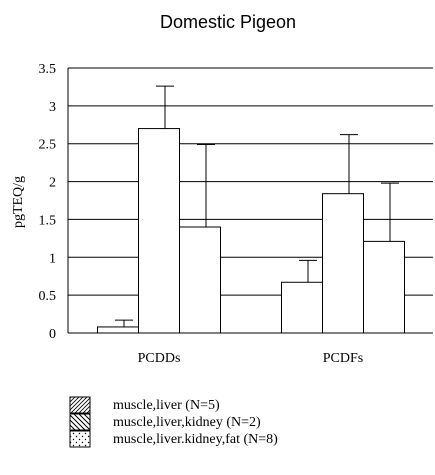  What do you see at coordinates (52, 107) in the screenshot?
I see `y-tick-label: 3` at bounding box center [52, 107].